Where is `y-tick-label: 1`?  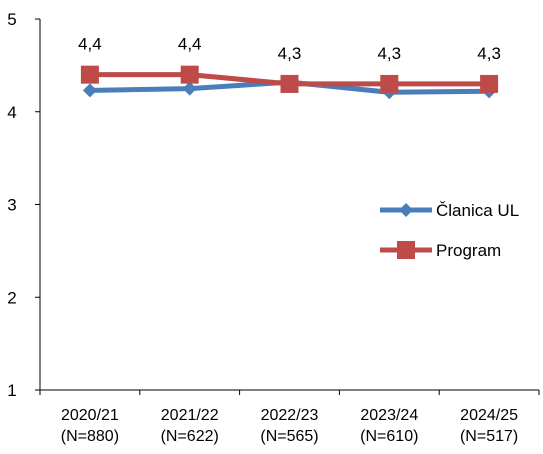 y-tick-label: 1 is located at coordinates (11, 390).